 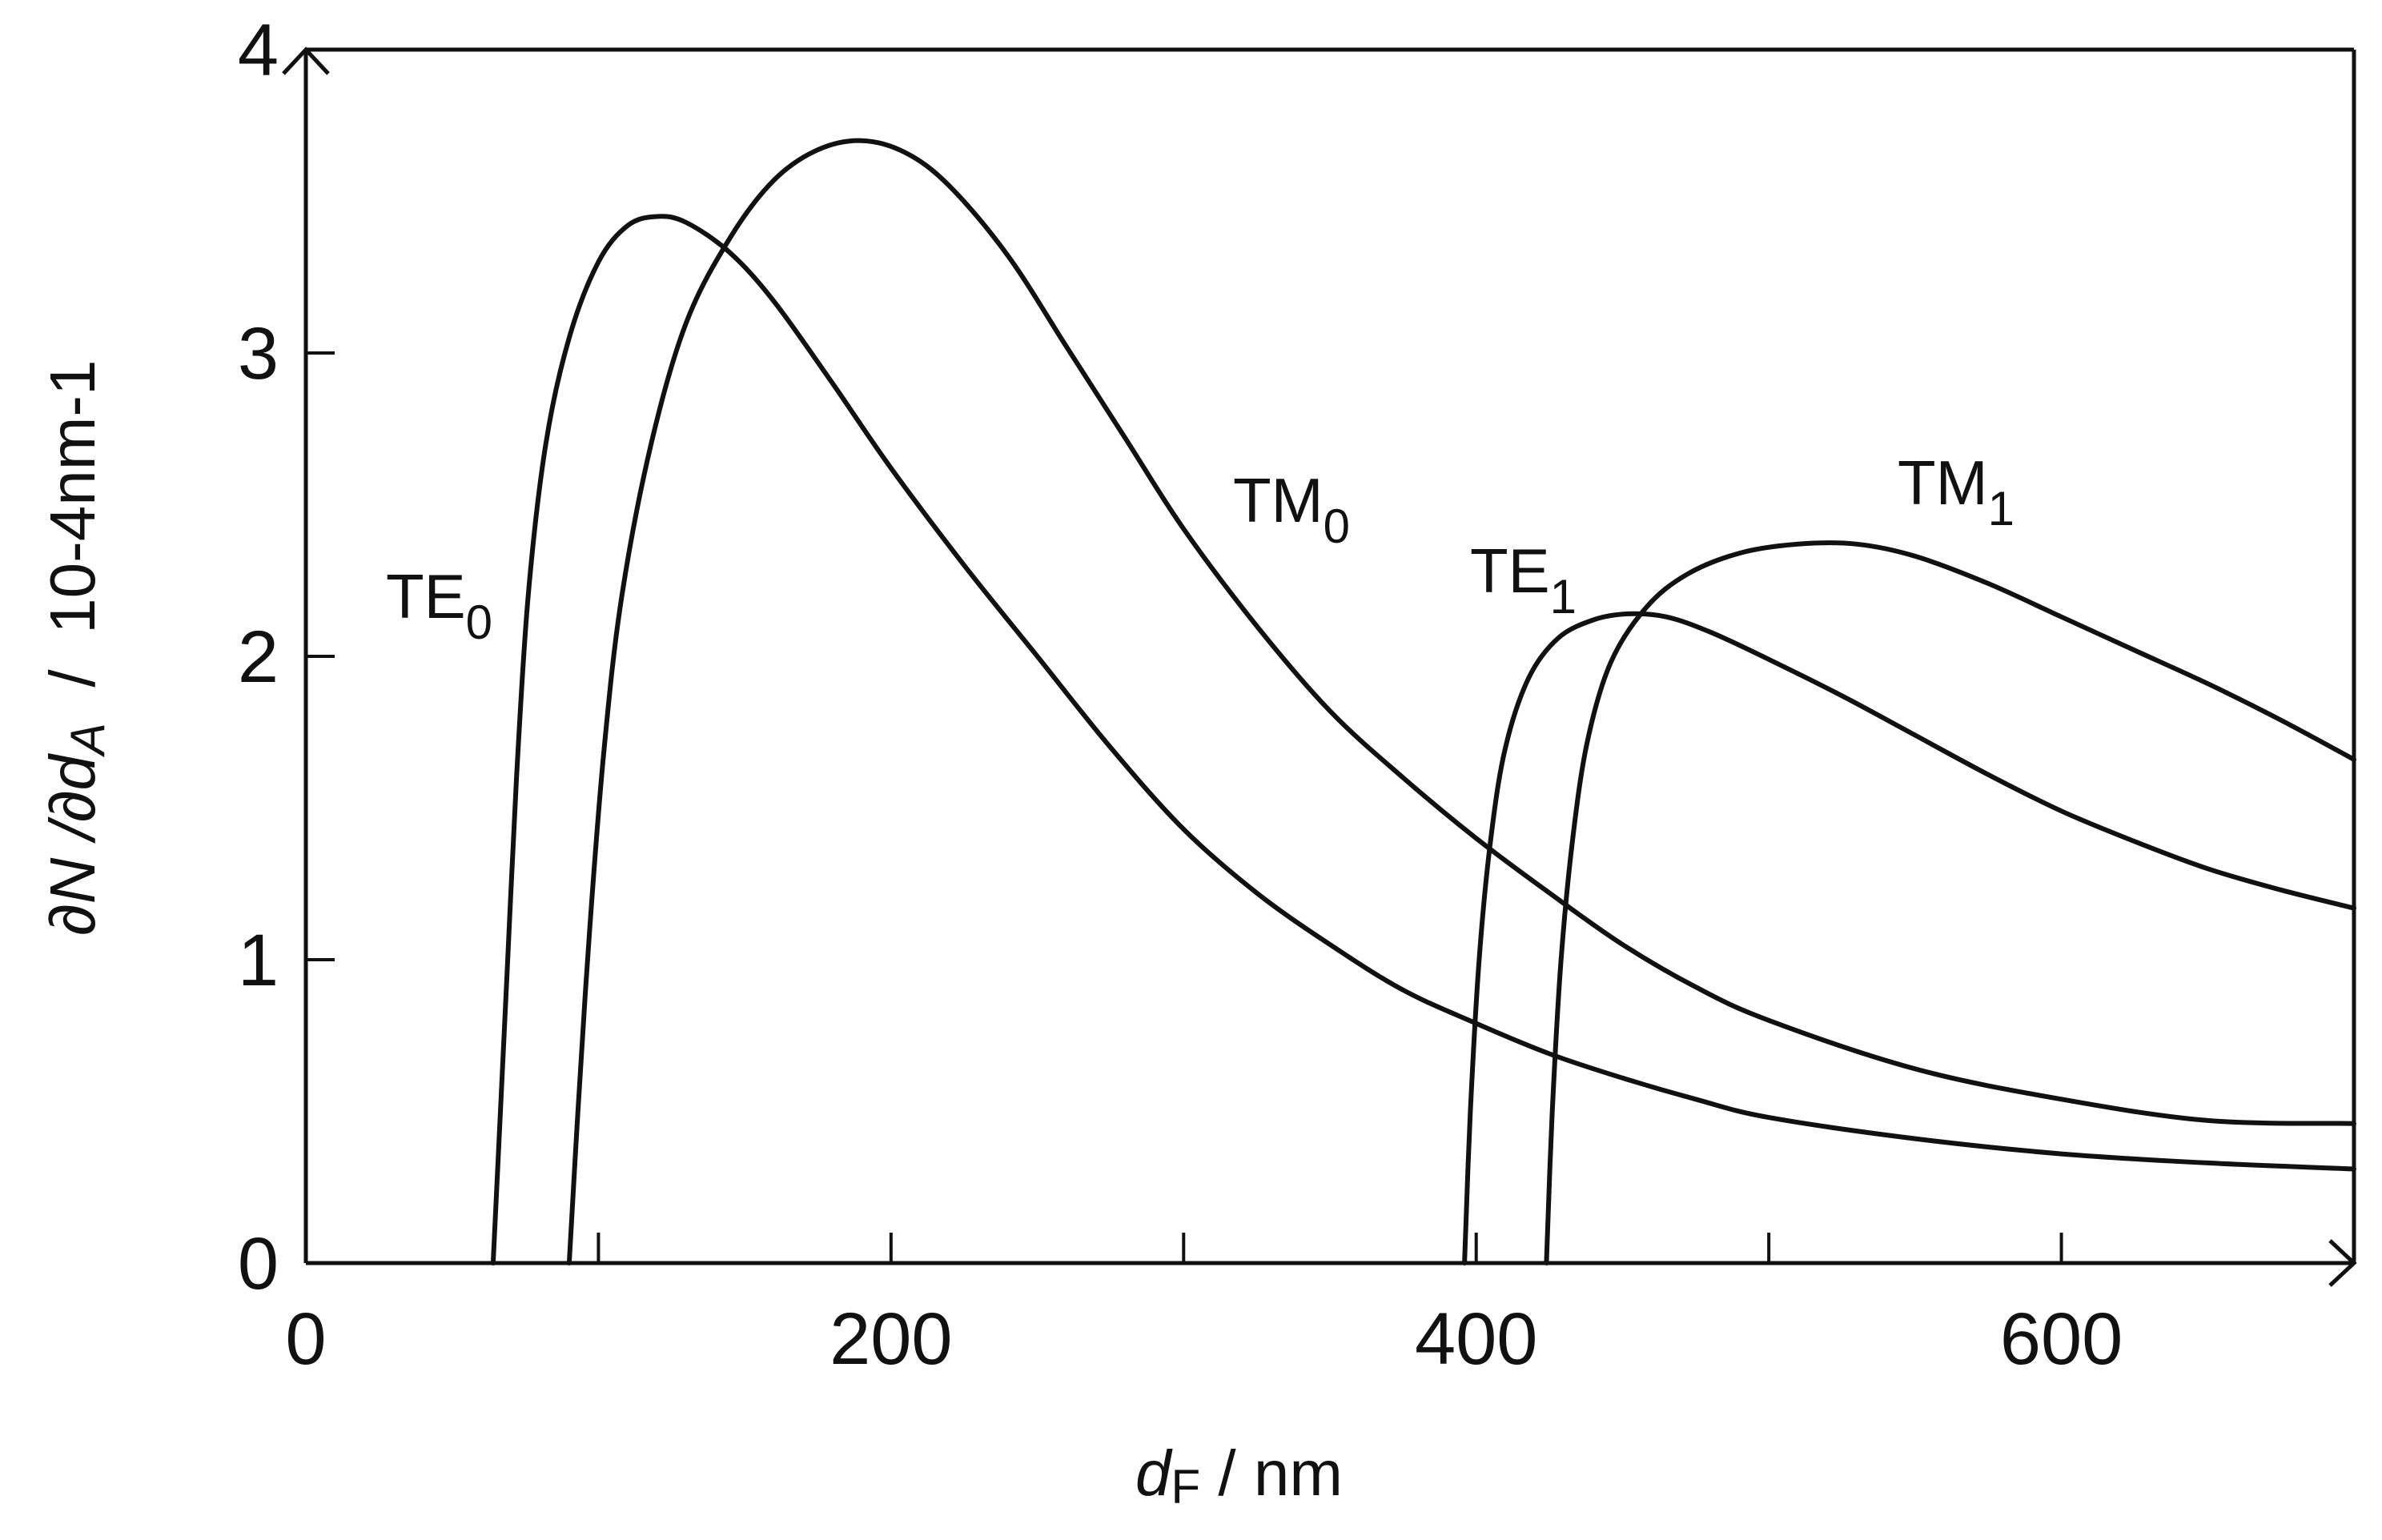 I want to click on y-axis-label-main: ∂N /∂d, so click(x=73, y=845).